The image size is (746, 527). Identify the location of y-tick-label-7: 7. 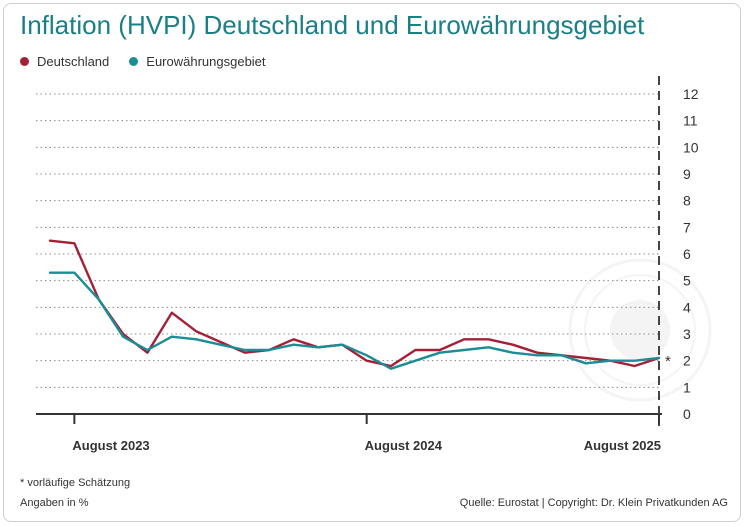
(687, 227).